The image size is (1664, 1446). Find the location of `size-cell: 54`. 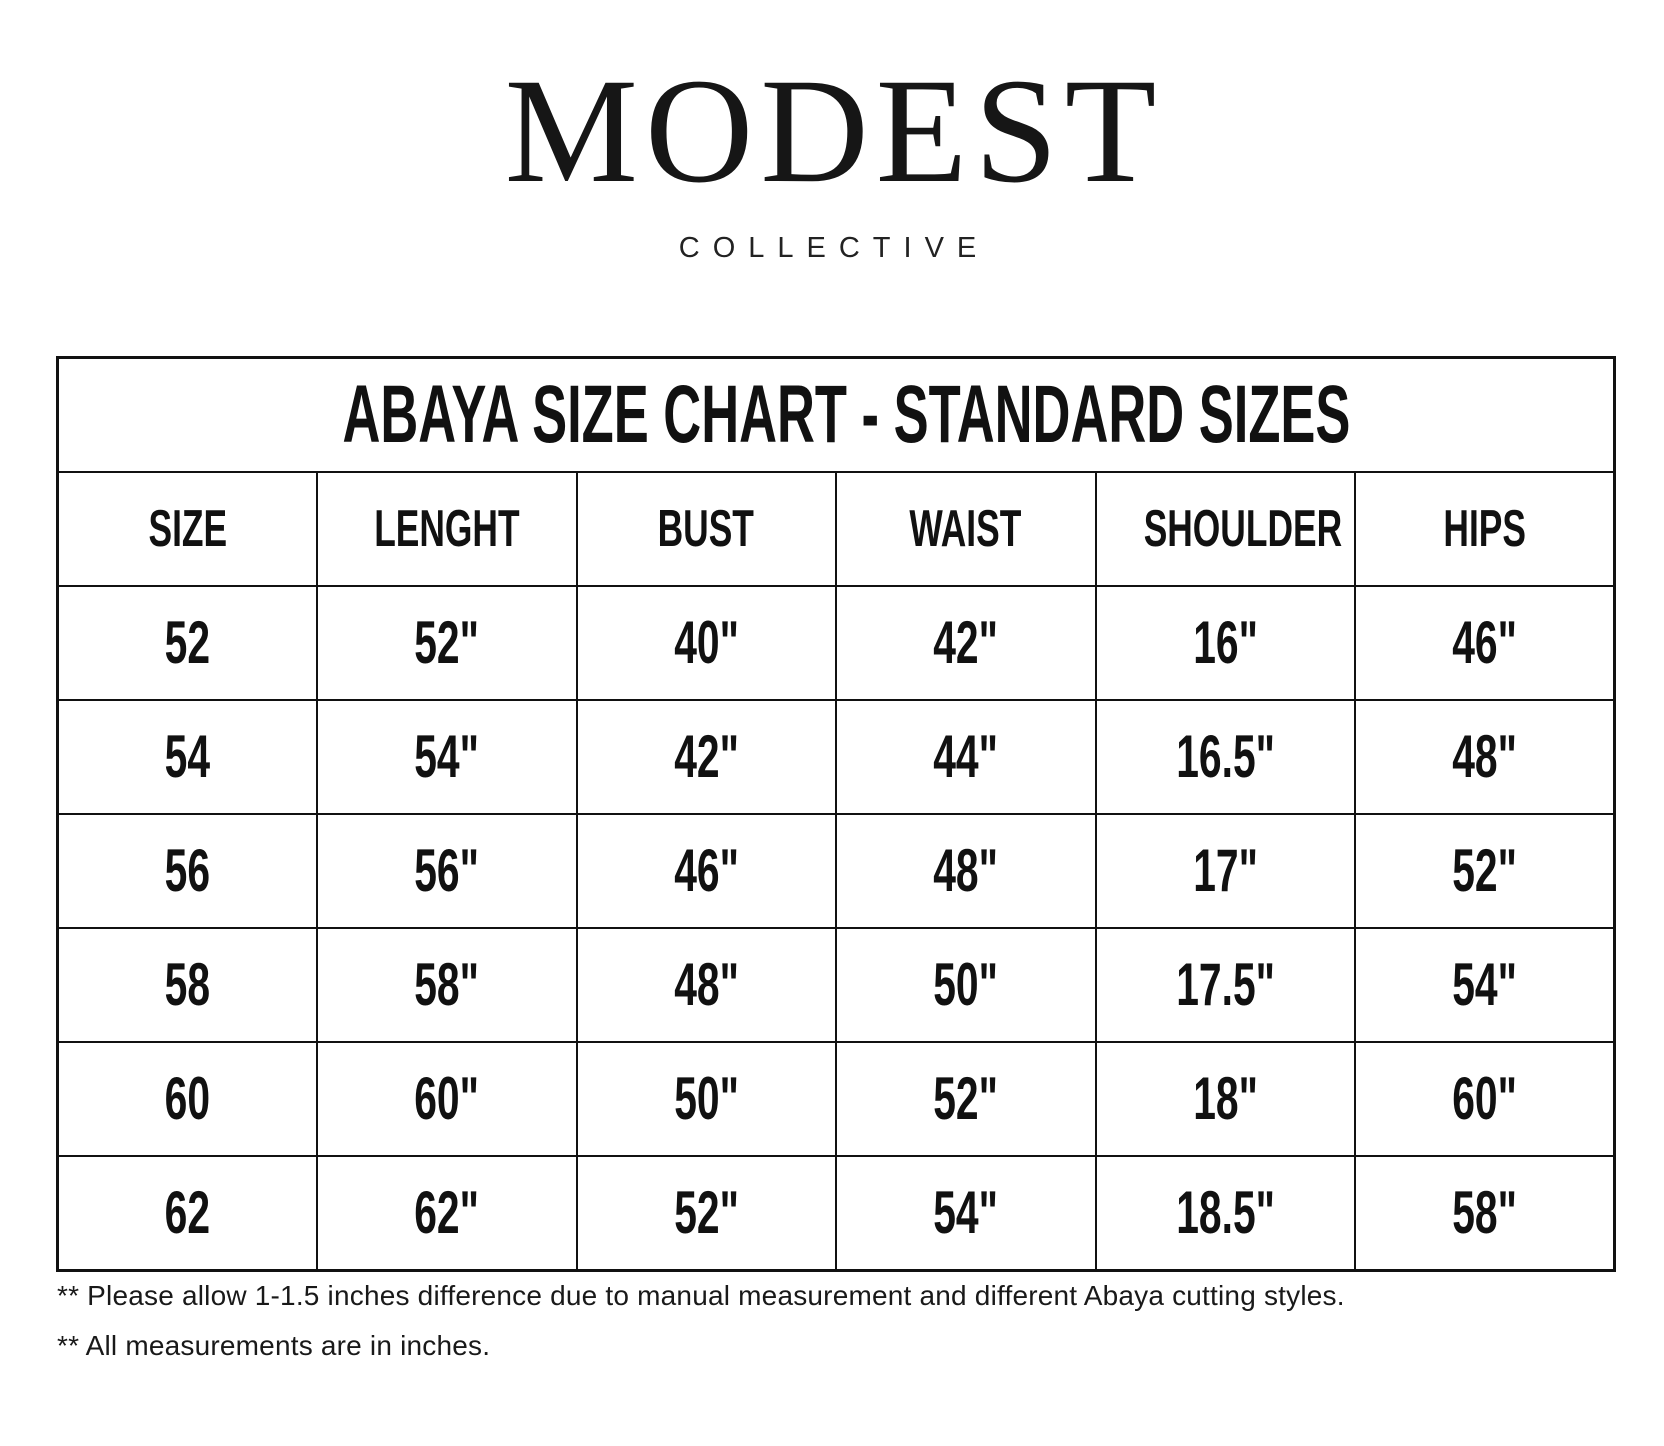

size-cell: 54 is located at coordinates (187, 757).